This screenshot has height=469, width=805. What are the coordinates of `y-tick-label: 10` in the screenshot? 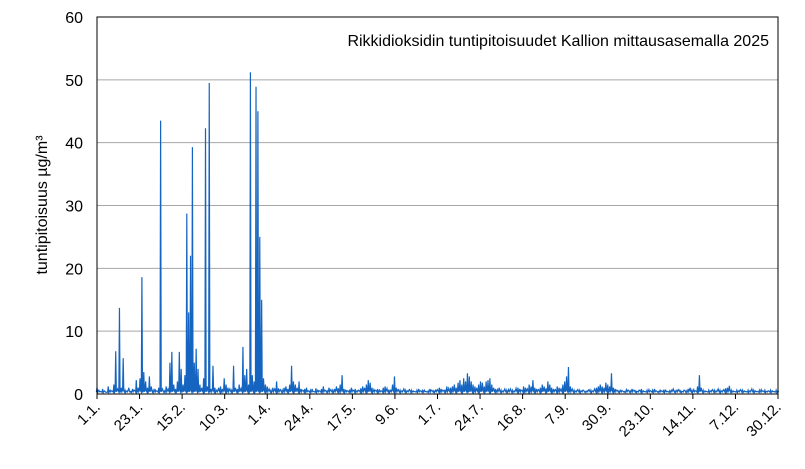 It's located at (74, 332).